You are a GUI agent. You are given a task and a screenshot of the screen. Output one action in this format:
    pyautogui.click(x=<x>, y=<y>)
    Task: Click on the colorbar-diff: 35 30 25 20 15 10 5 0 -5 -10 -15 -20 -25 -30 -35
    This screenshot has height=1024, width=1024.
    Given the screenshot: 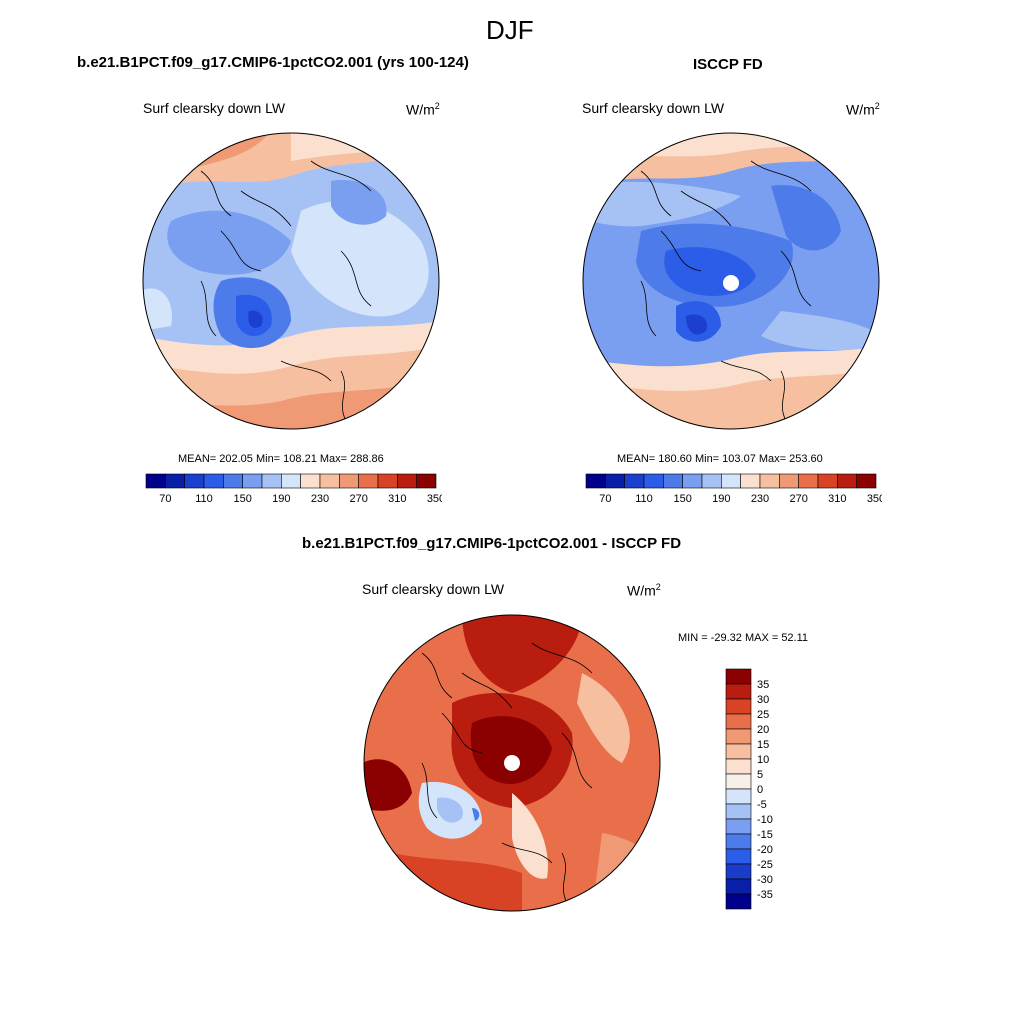 What is the action you would take?
    pyautogui.click(x=749, y=789)
    